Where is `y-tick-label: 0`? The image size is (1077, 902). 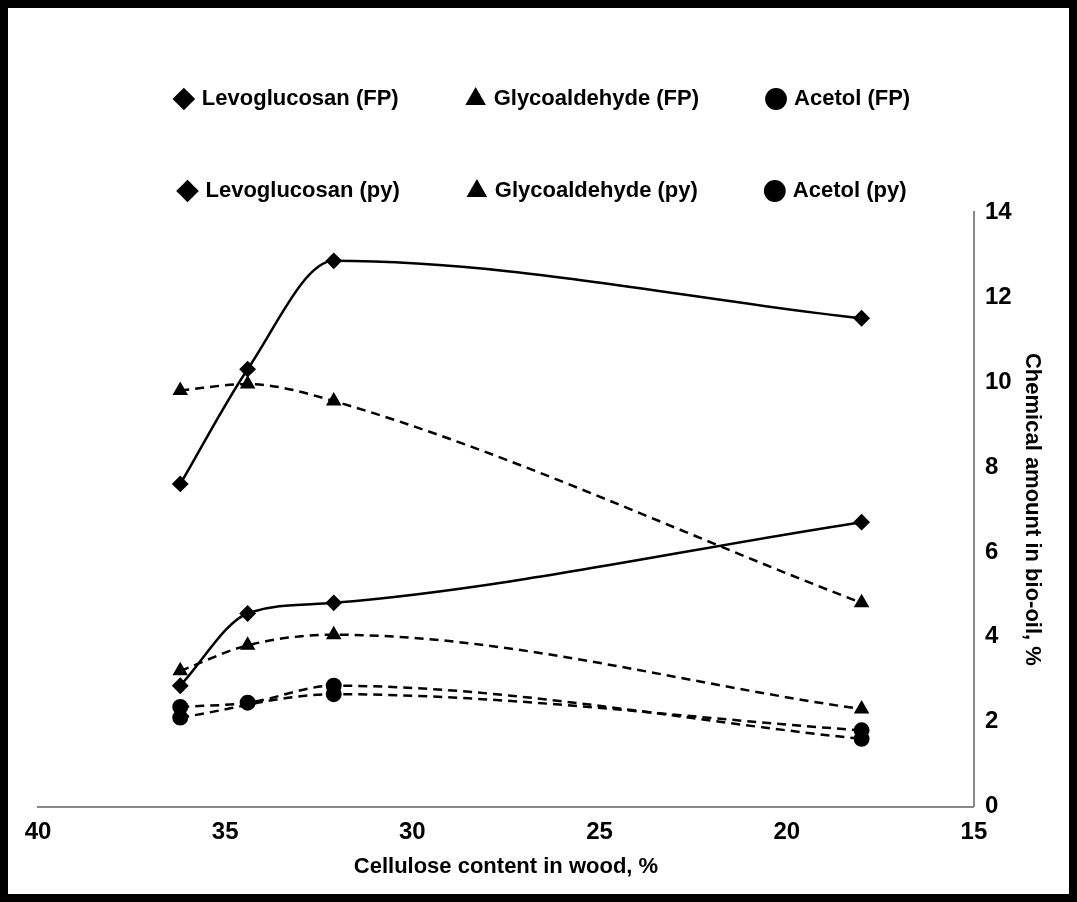
y-tick-label: 0 is located at coordinates (991, 805).